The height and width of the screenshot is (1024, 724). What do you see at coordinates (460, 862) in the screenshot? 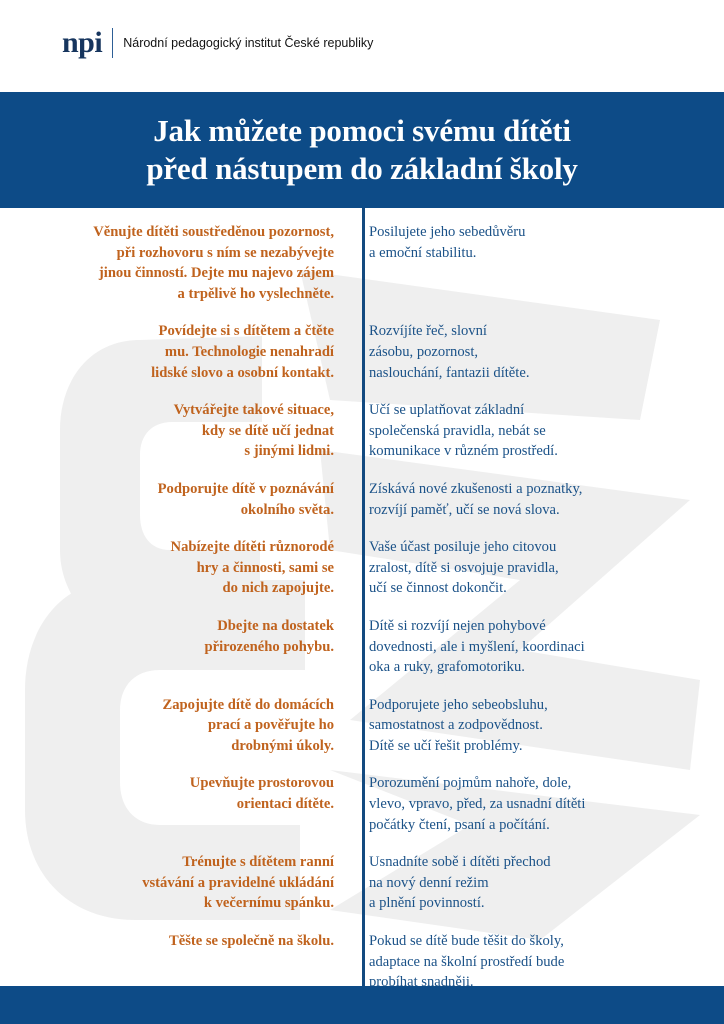
I see `advice-benefit-line: Usnadníte sobě i dítěti přechod` at bounding box center [460, 862].